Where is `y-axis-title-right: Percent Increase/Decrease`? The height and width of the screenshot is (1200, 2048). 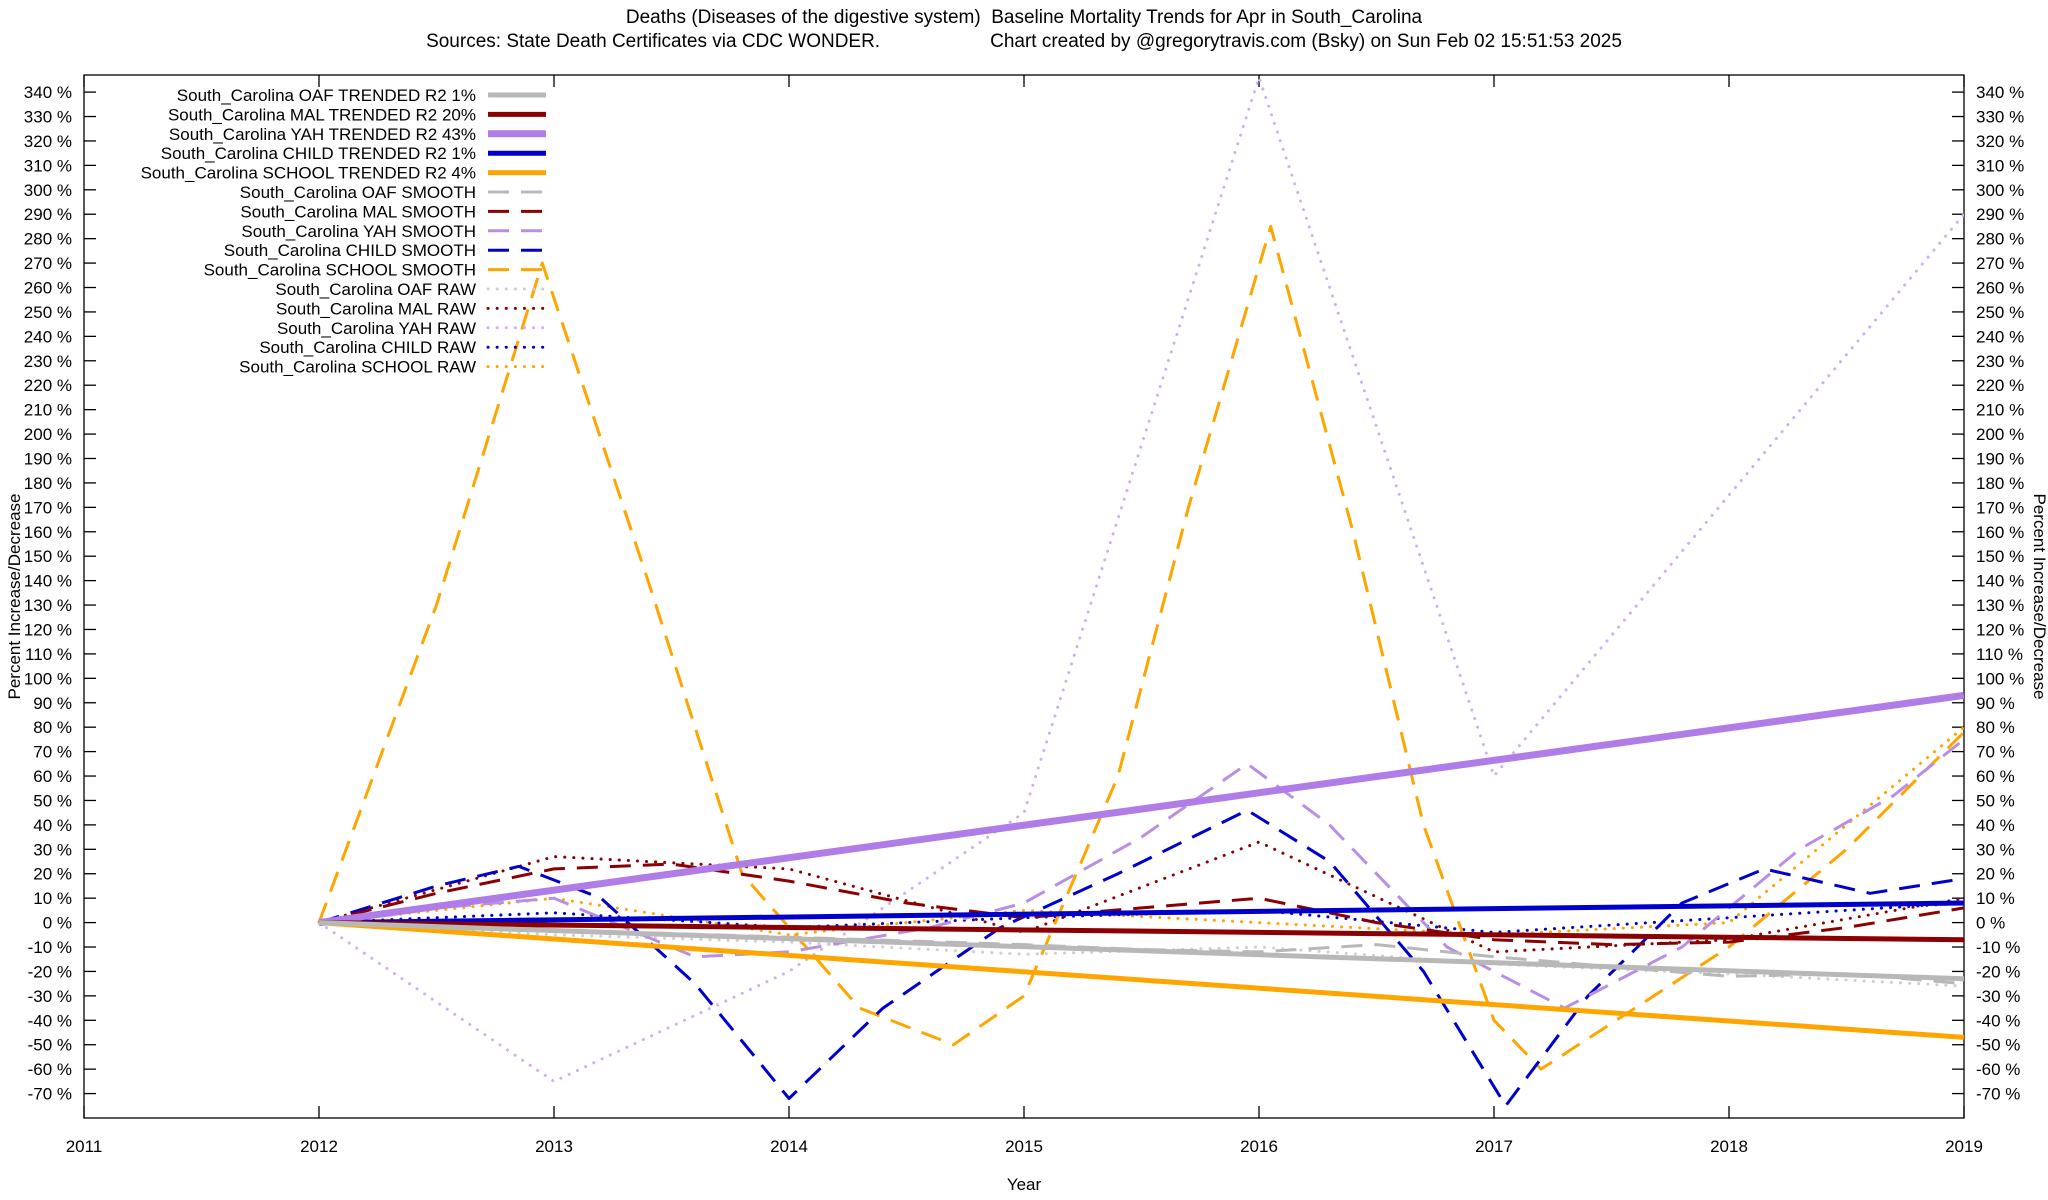
y-axis-title-right: Percent Increase/Decrease is located at coordinates (2039, 597).